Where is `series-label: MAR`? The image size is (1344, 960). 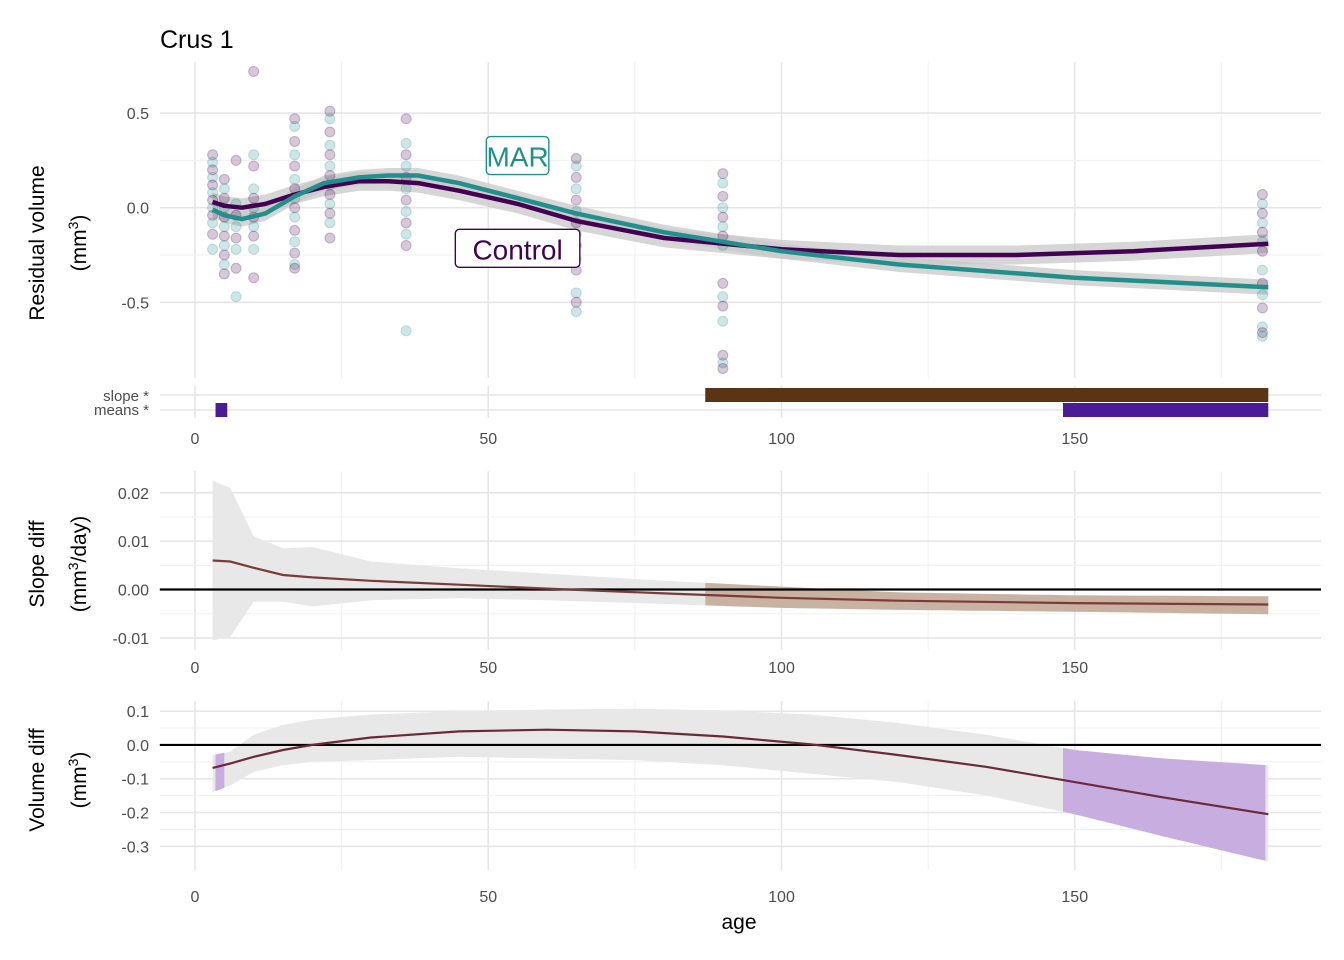
series-label: MAR is located at coordinates (517, 157).